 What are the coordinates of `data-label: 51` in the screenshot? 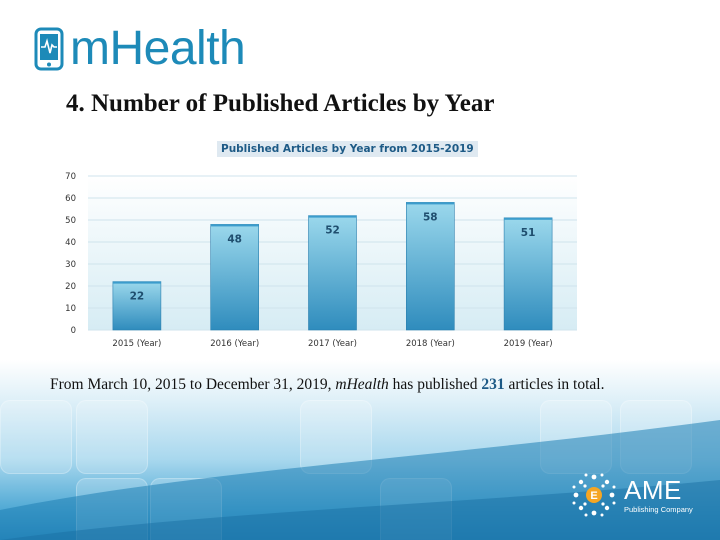 It's located at (528, 233).